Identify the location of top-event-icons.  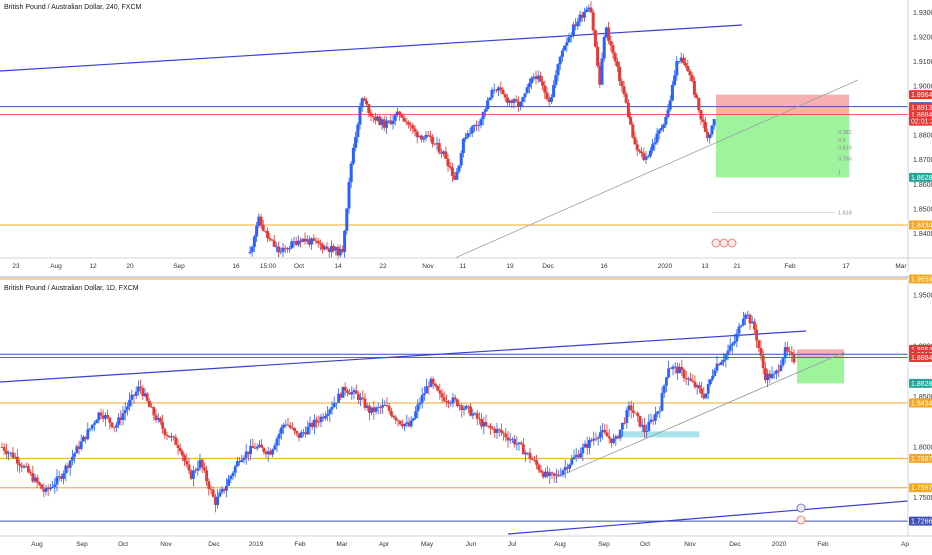
(724, 243).